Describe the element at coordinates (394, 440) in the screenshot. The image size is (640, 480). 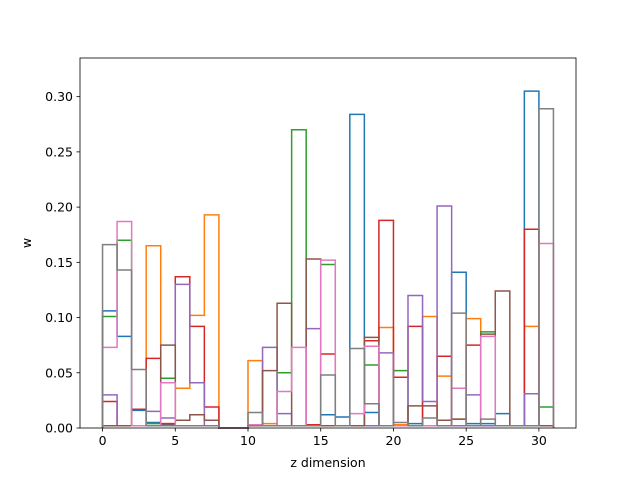
I see `x-tick-label: 20` at that location.